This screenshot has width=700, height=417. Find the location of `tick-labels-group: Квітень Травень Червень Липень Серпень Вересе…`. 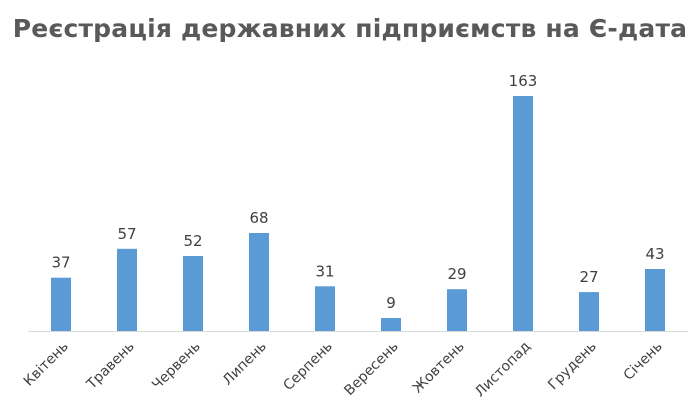

tick-labels-group: Квітень Травень Червень Липень Серпень Вересе… is located at coordinates (343, 370).